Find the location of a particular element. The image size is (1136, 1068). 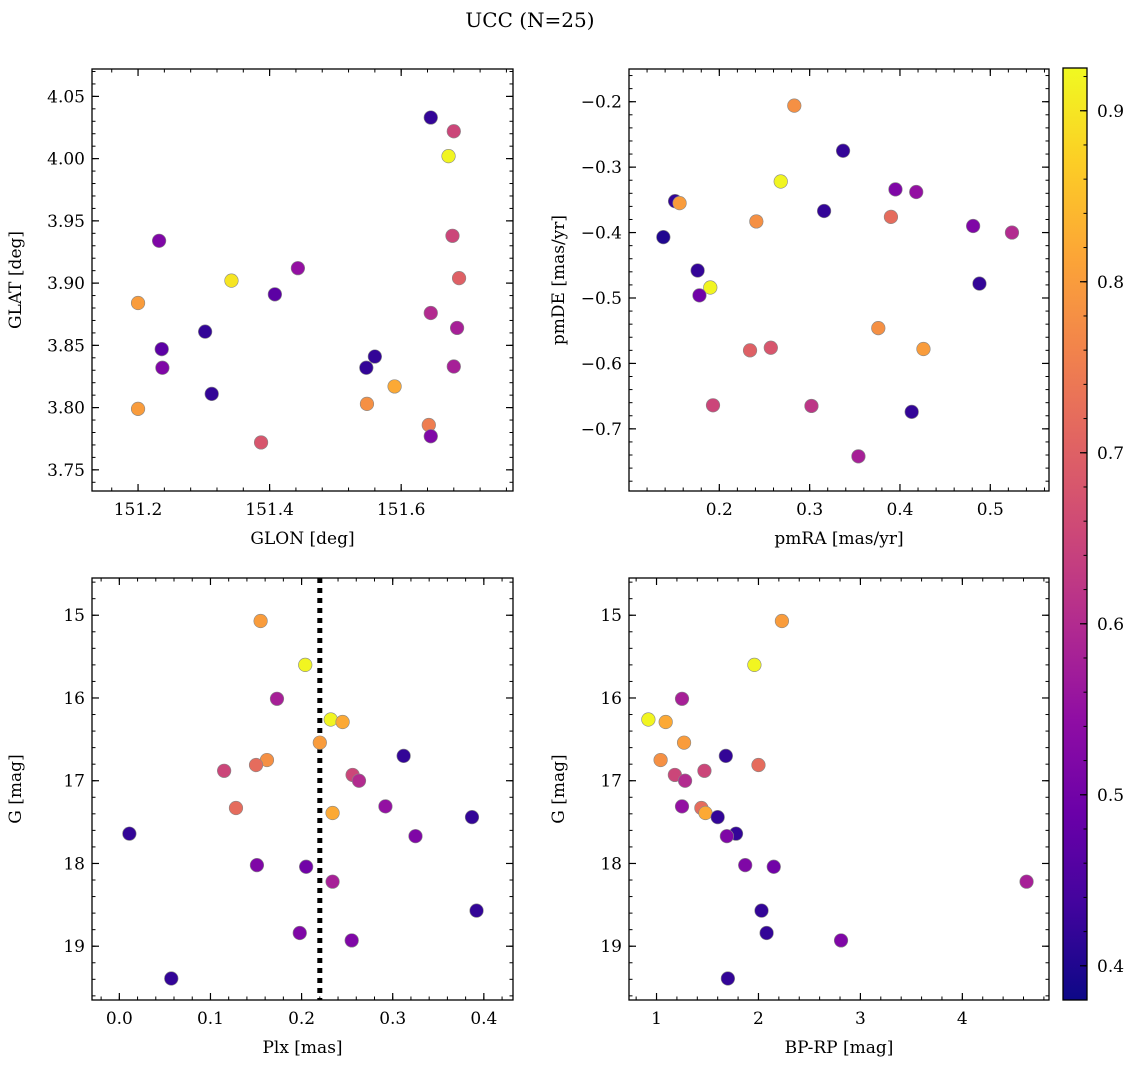

figure-title: UCC (N=25) is located at coordinates (529, 20).